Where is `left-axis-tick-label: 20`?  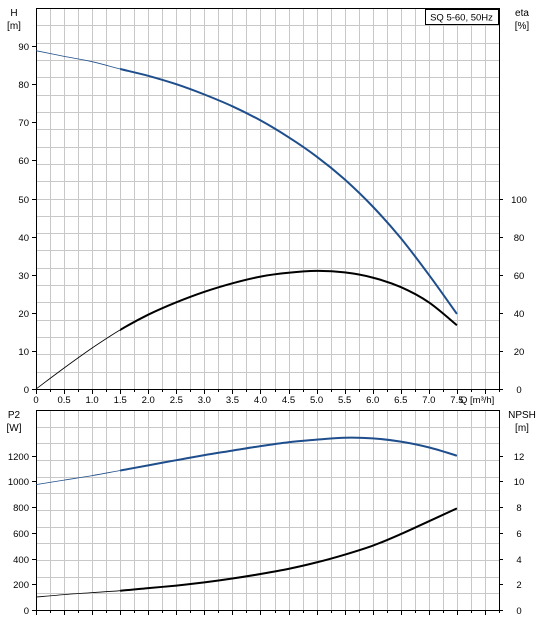 left-axis-tick-label: 20 is located at coordinates (23, 314).